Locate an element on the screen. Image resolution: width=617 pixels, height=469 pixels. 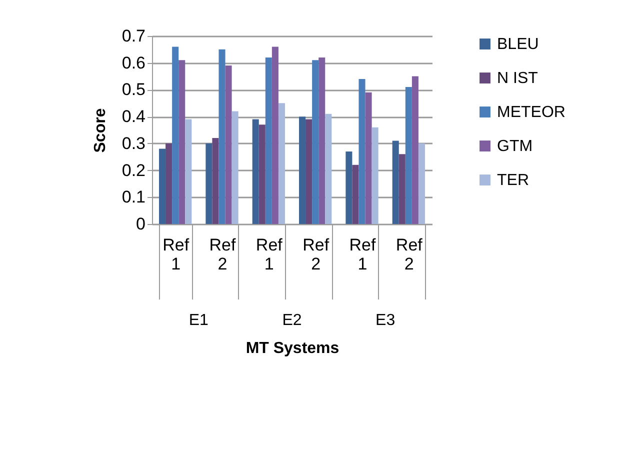
legend-label: N IST is located at coordinates (517, 78).